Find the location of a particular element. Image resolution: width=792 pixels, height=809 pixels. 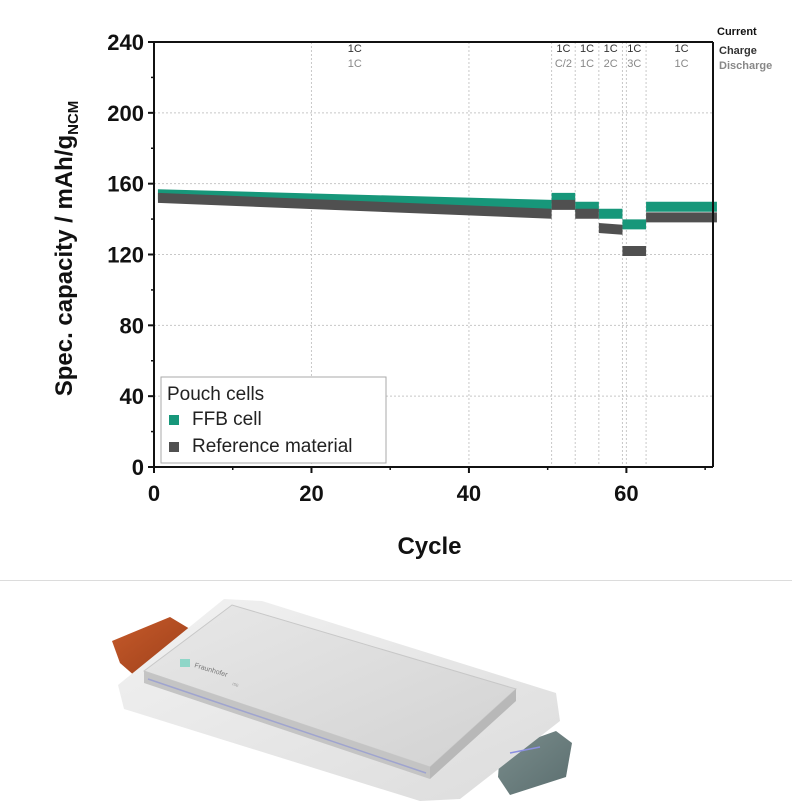

y-tick-label: 40 is located at coordinates (132, 396).